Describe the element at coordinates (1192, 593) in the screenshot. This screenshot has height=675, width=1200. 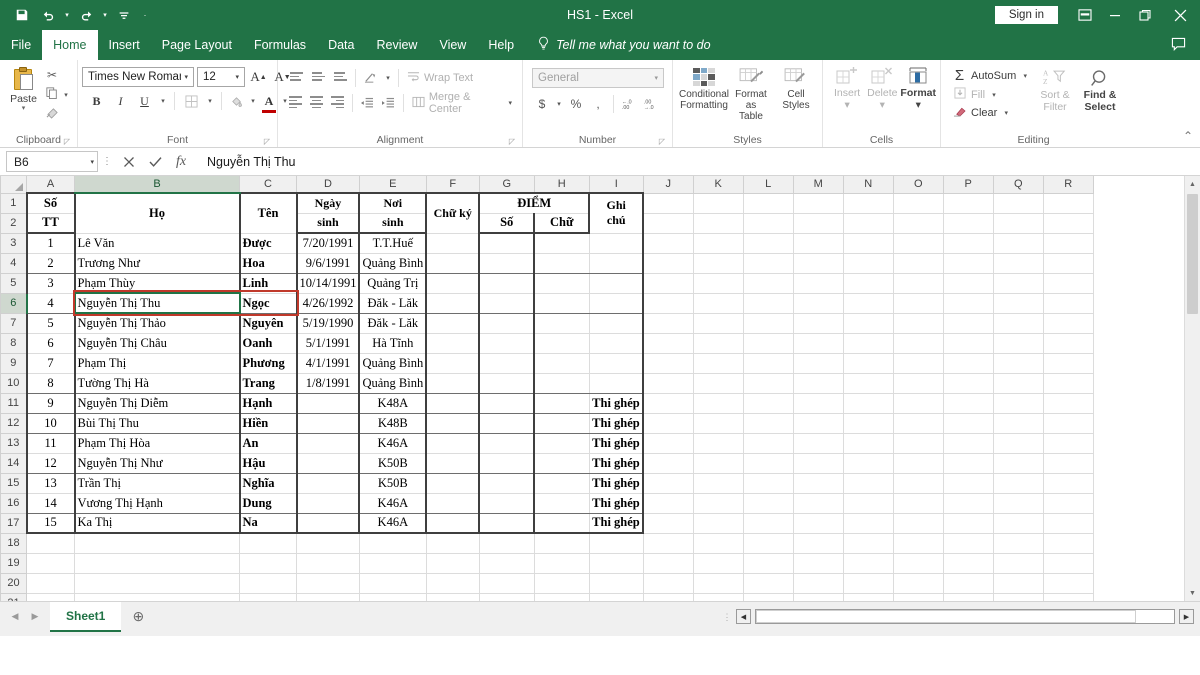
I see `scroll-down-icon: ▼` at that location.